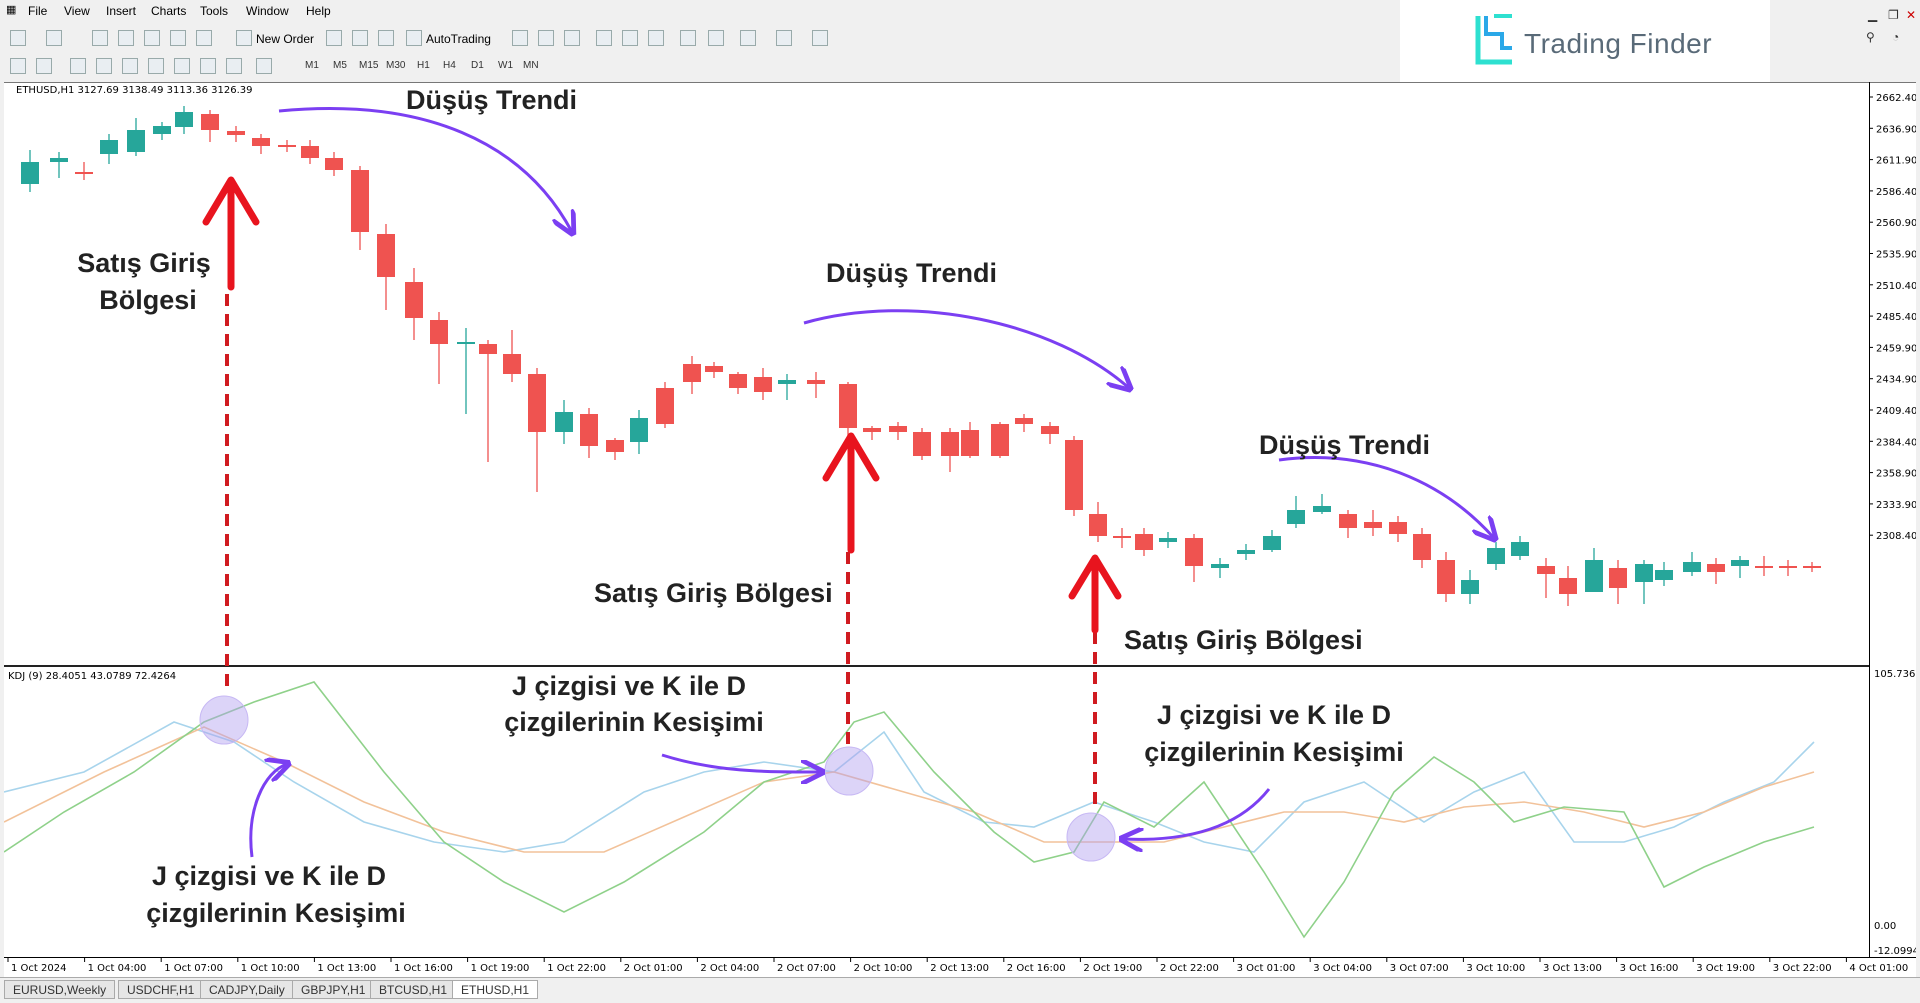  What do you see at coordinates (449, 65) in the screenshot?
I see `timeframe-h4: H4` at bounding box center [449, 65].